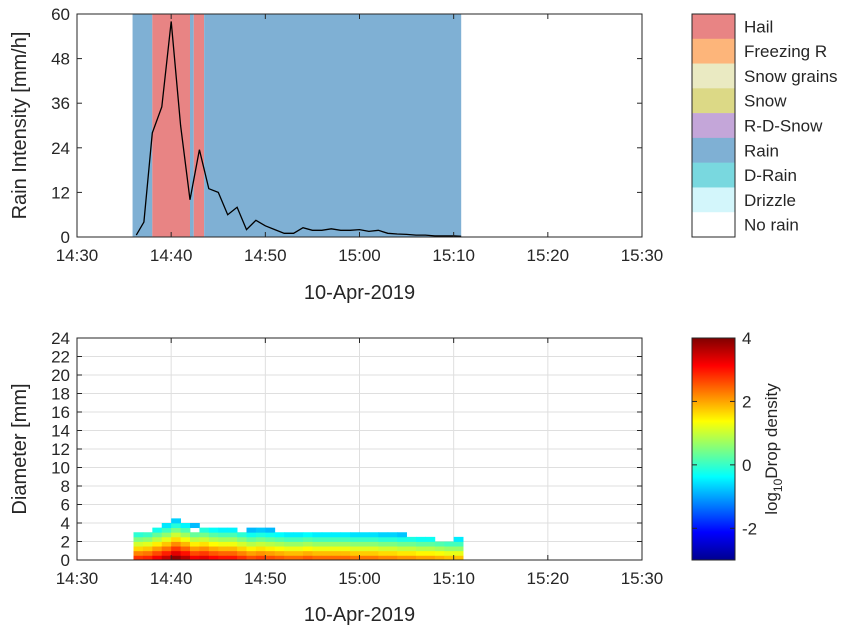 The width and height of the screenshot is (855, 629). Describe the element at coordinates (359, 615) in the screenshot. I see `bottom-x-axis-label: 10-Apr-2019` at that location.